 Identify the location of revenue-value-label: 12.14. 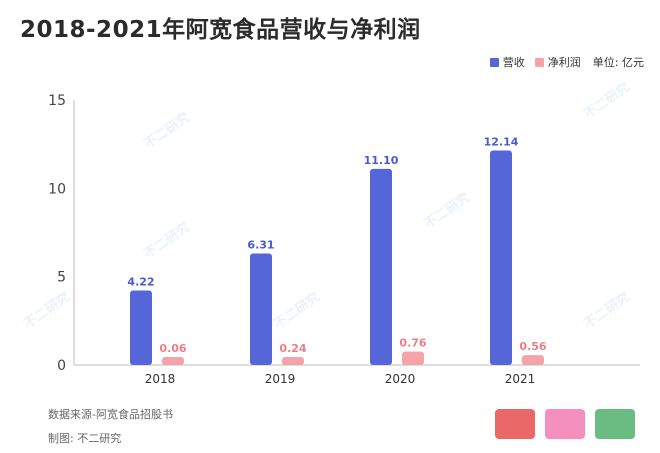
(501, 142).